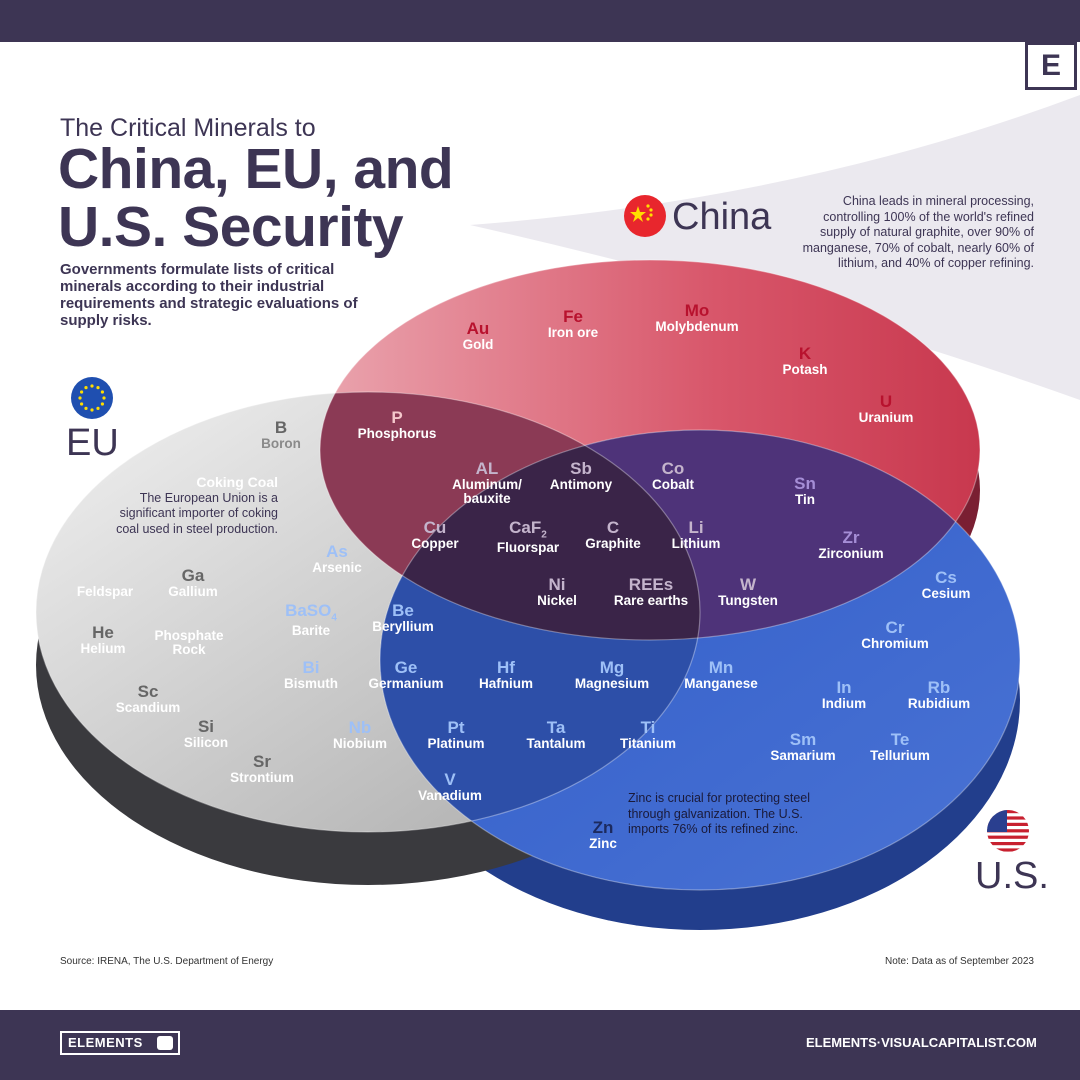 The image size is (1080, 1080). Describe the element at coordinates (188, 128) in the screenshot. I see `title-small: The Critical Minerals to` at that location.